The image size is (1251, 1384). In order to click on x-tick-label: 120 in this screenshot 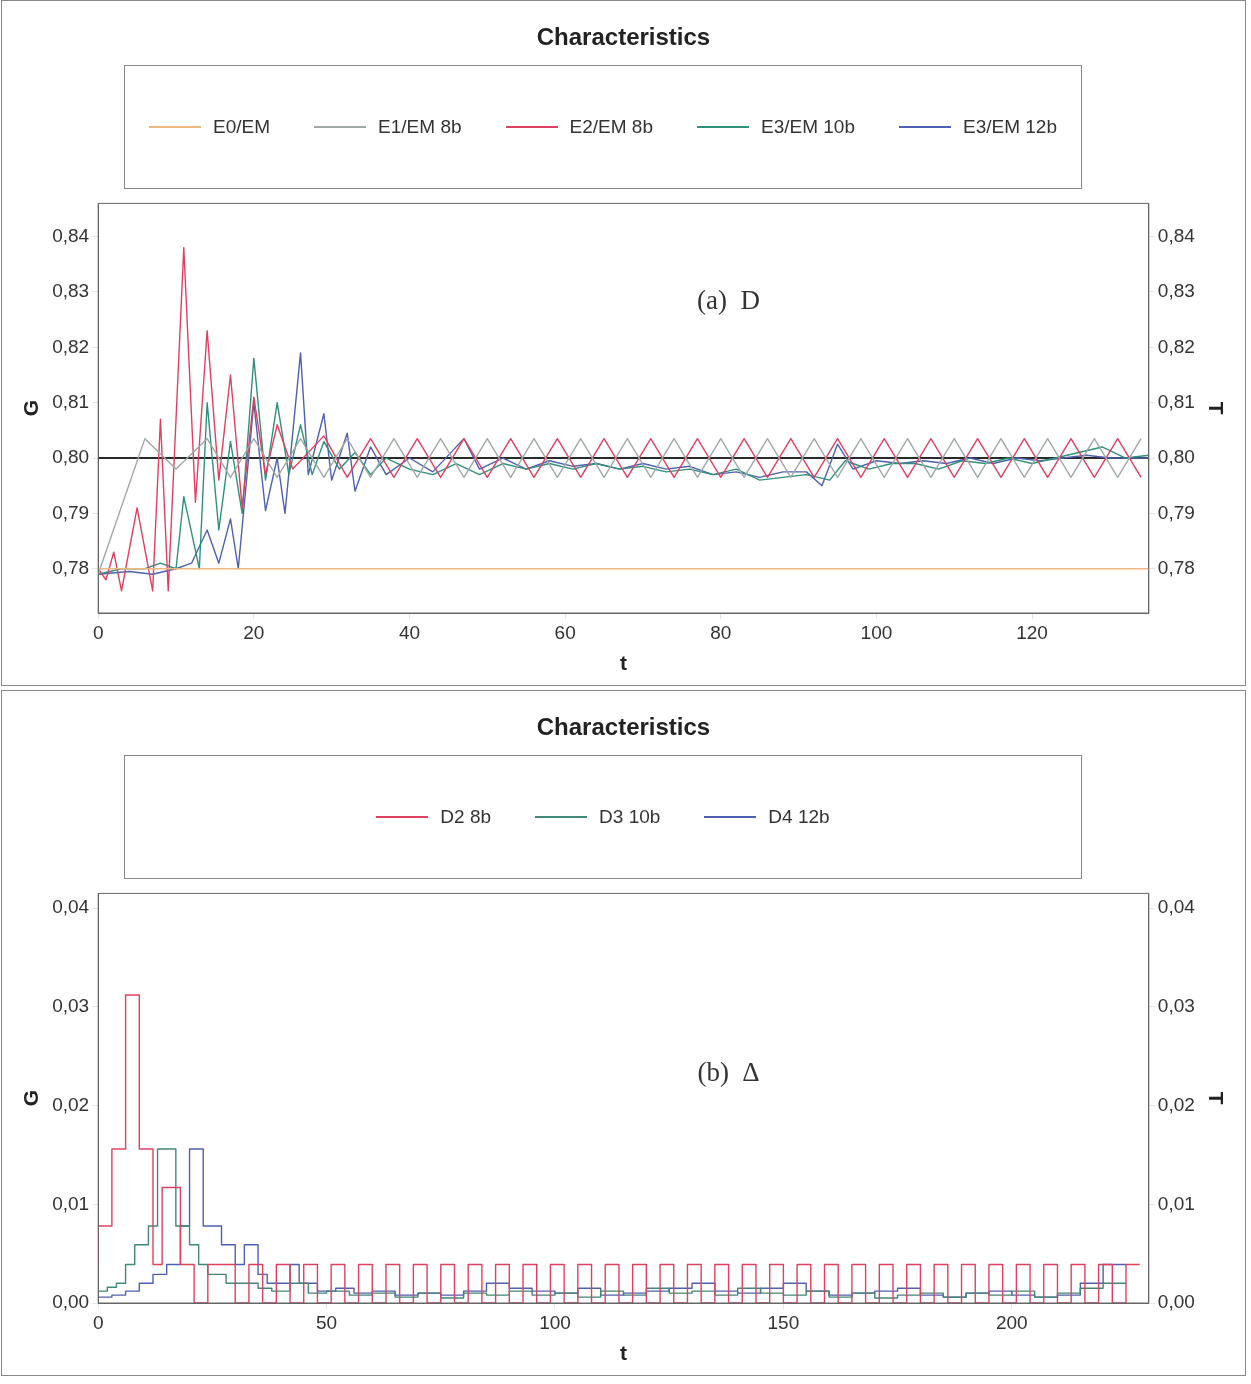, I will do `click(1032, 632)`.